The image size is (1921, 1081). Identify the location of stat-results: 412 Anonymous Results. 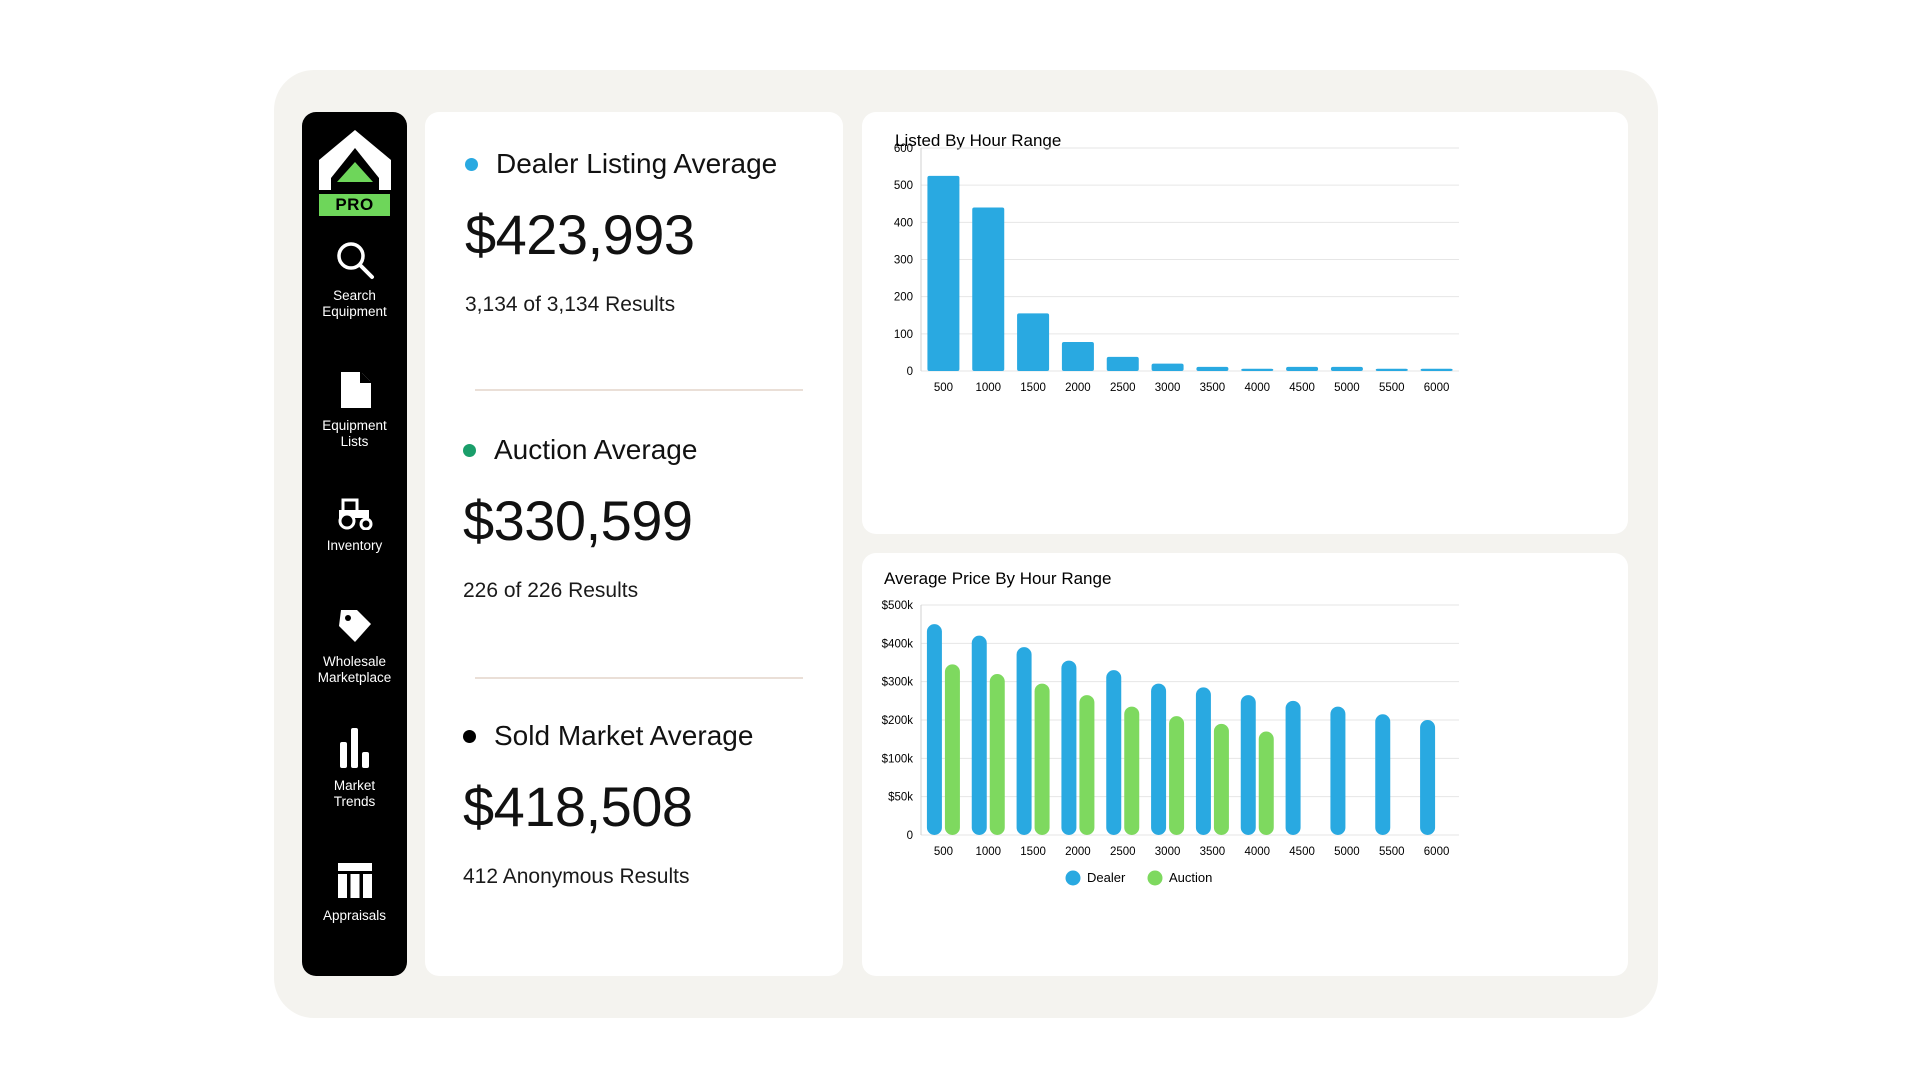
(576, 876).